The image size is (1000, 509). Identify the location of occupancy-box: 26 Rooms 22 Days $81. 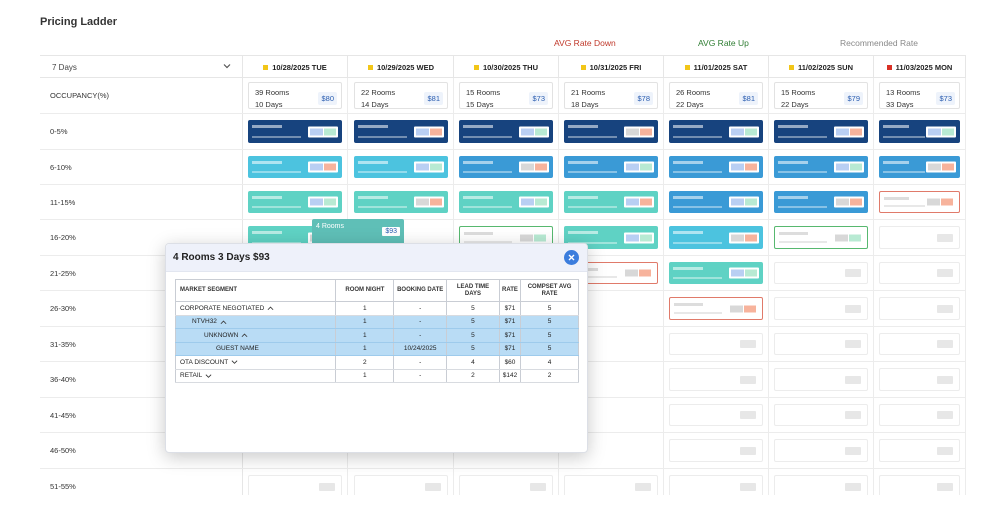
(716, 95).